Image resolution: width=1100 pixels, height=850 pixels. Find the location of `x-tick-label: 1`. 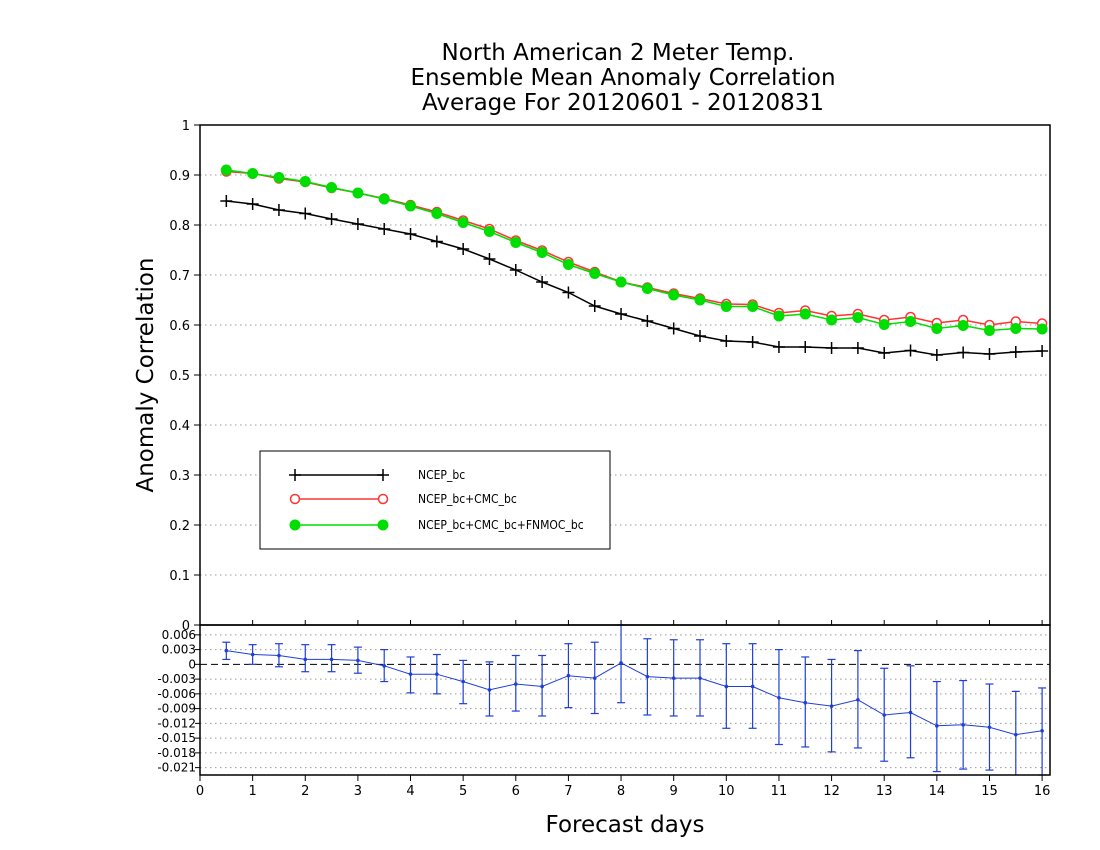

x-tick-label: 1 is located at coordinates (252, 791).